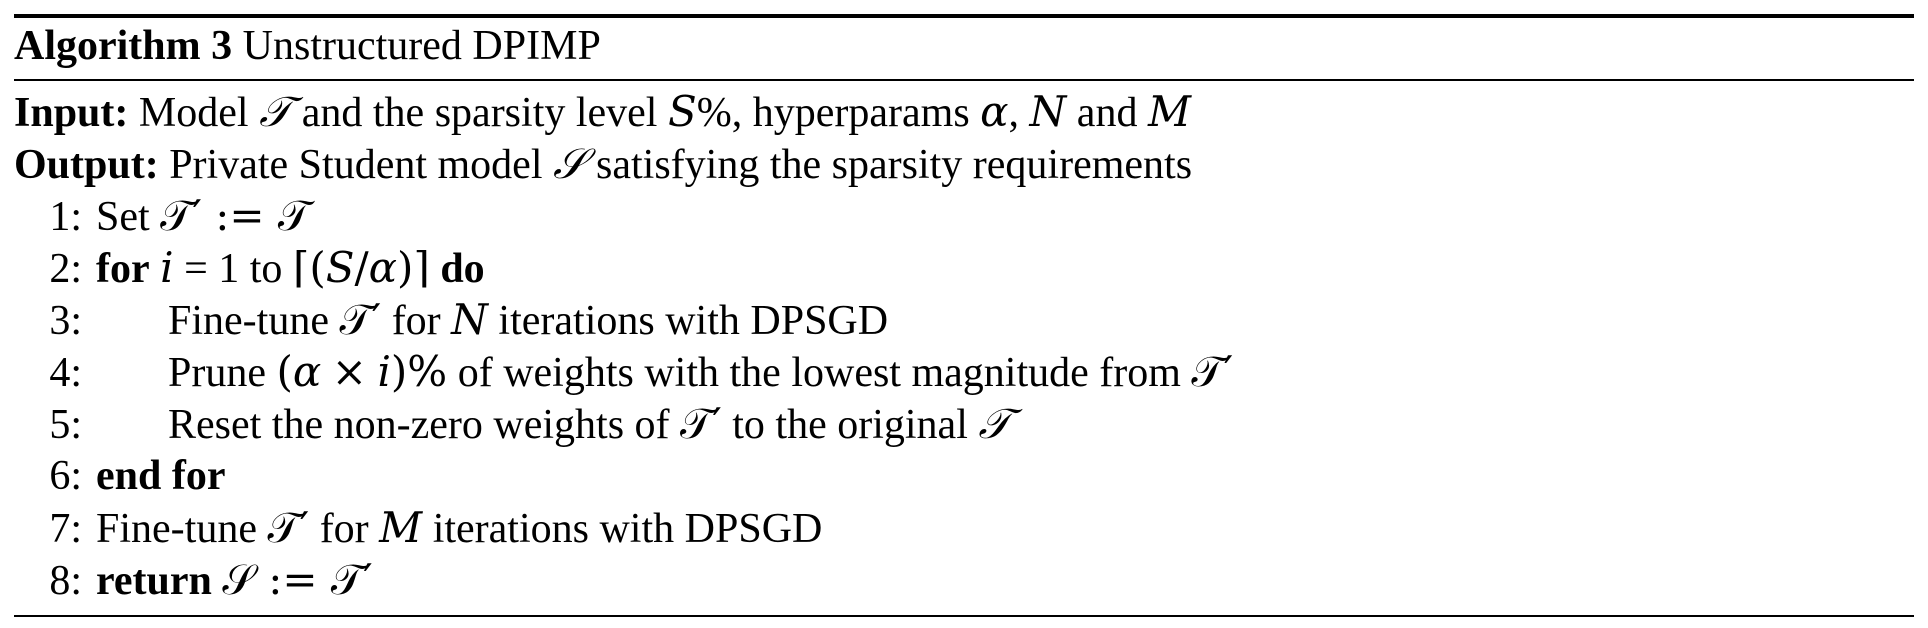 Image resolution: width=1928 pixels, height=628 pixels. What do you see at coordinates (413, 267) in the screenshot?
I see `math-ceil-close: )⌉` at bounding box center [413, 267].